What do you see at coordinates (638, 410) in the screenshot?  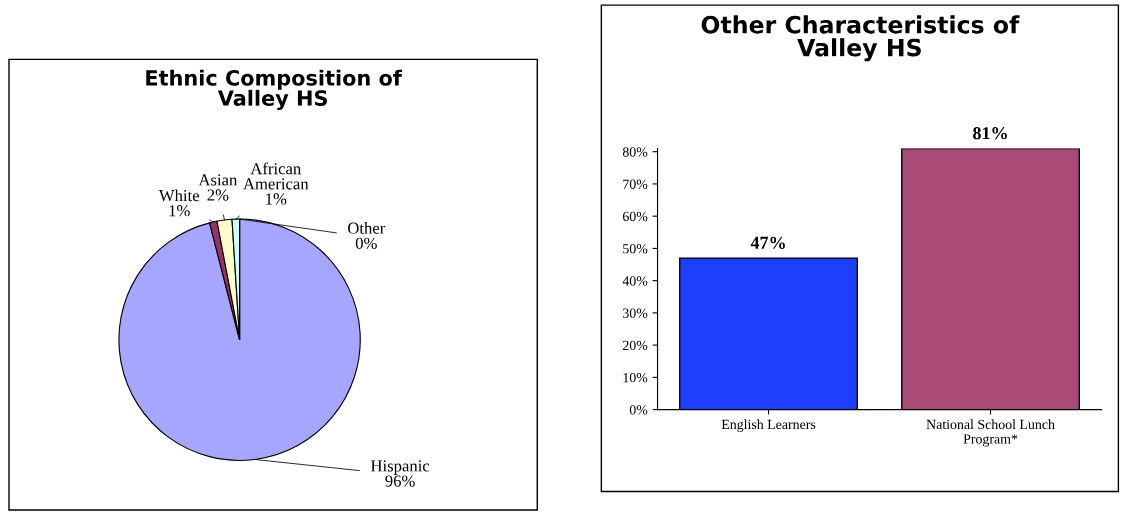 I see `y-tick-label: 0%` at bounding box center [638, 410].